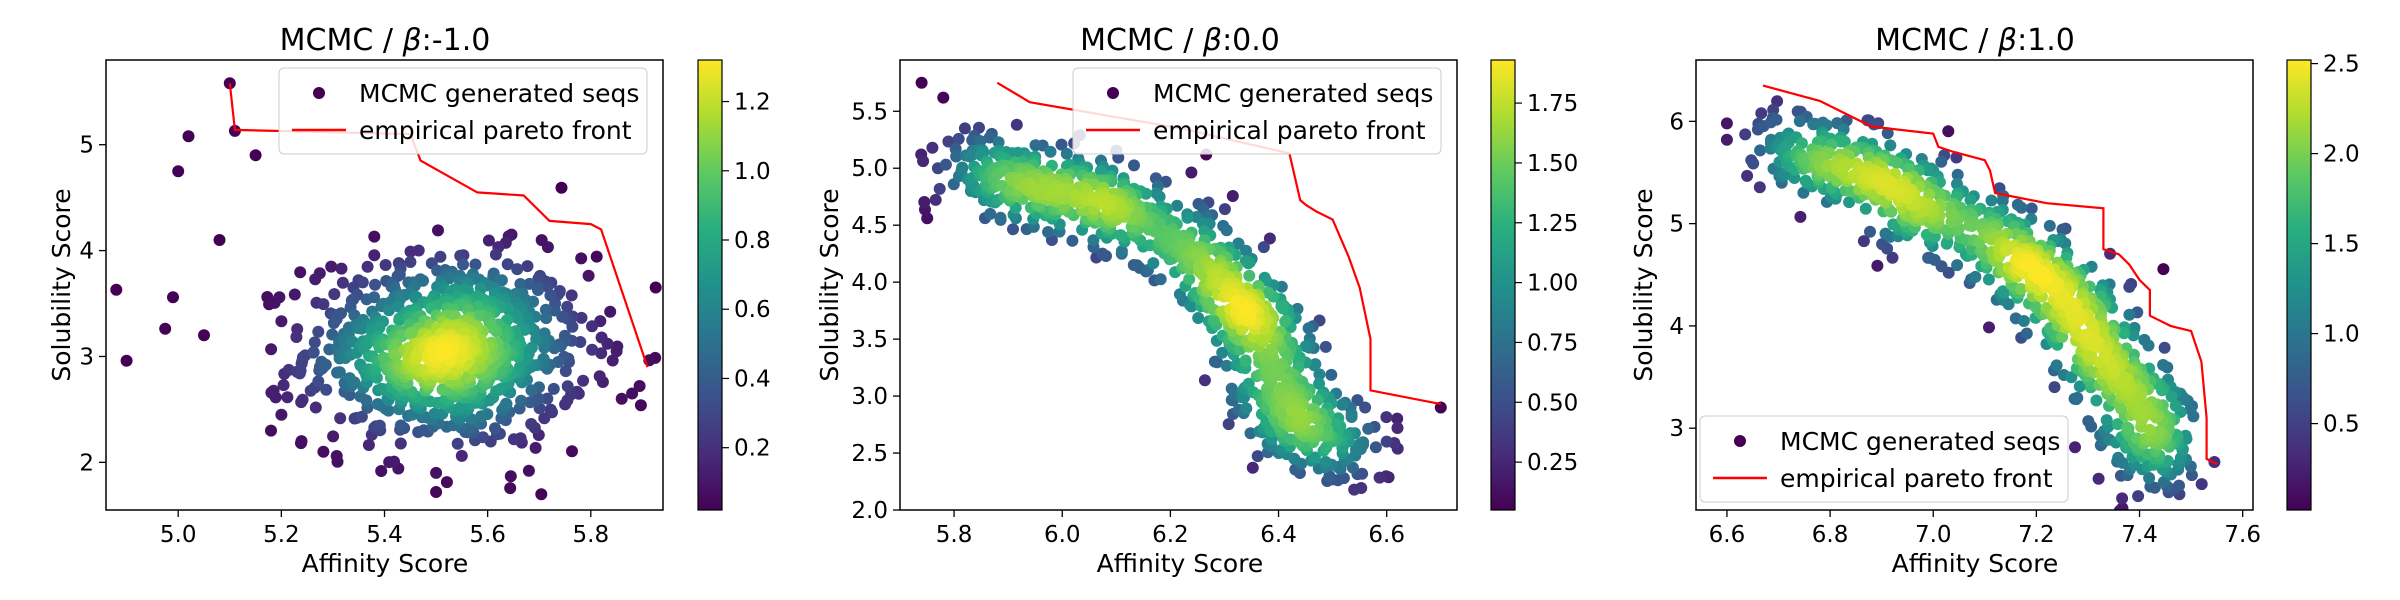  I want to click on x-tick-label: 6.8, so click(1830, 535).